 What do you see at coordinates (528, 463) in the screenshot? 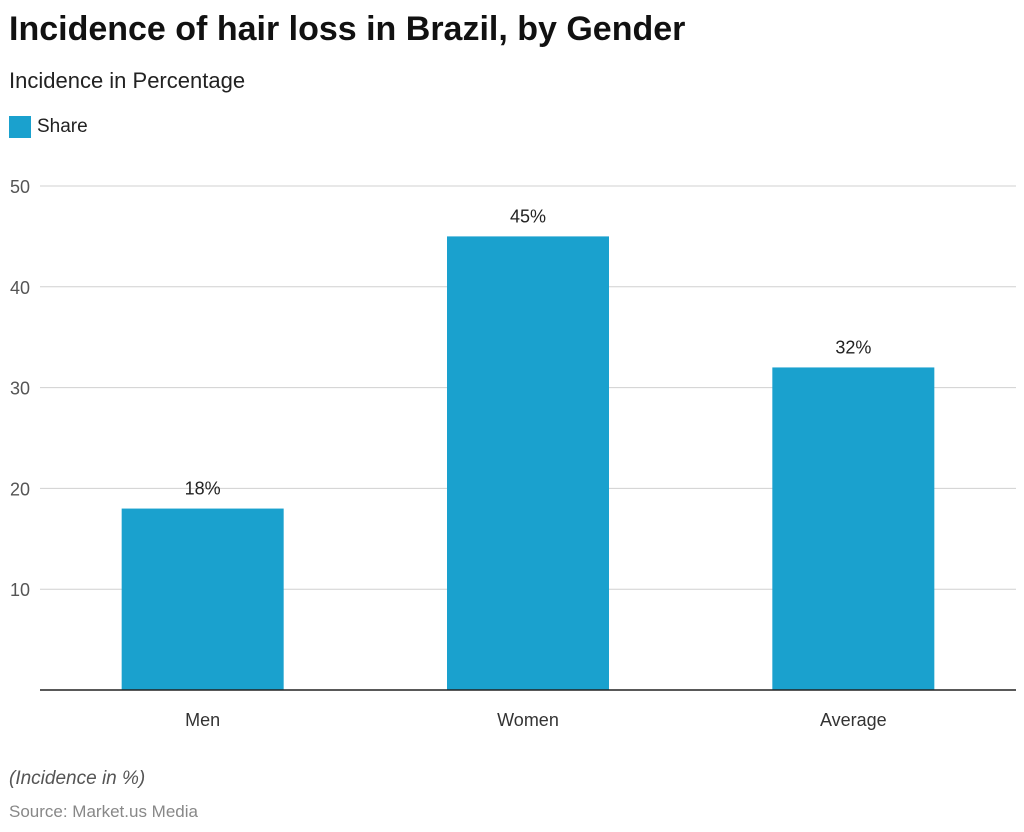
I see `bar-women` at bounding box center [528, 463].